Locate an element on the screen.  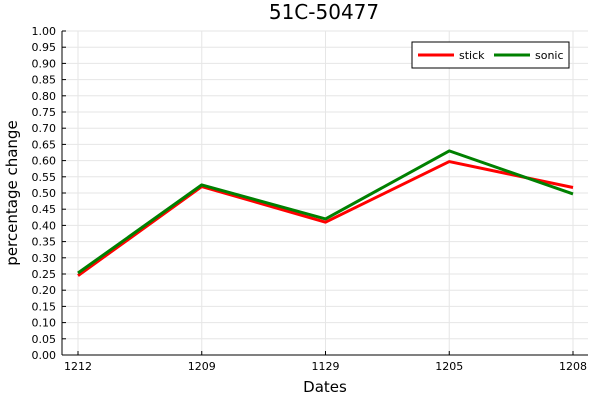
x-tick-label: 1212 is located at coordinates (78, 366).